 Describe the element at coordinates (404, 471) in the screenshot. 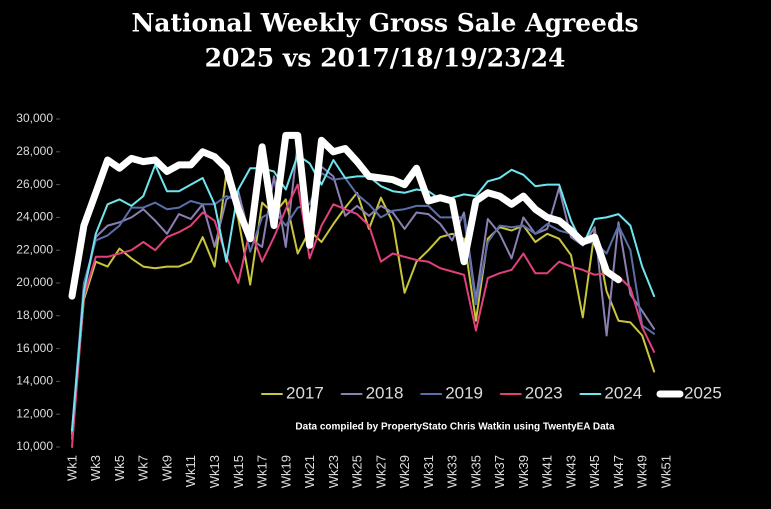

I see `x-tick-label: Wk29` at that location.